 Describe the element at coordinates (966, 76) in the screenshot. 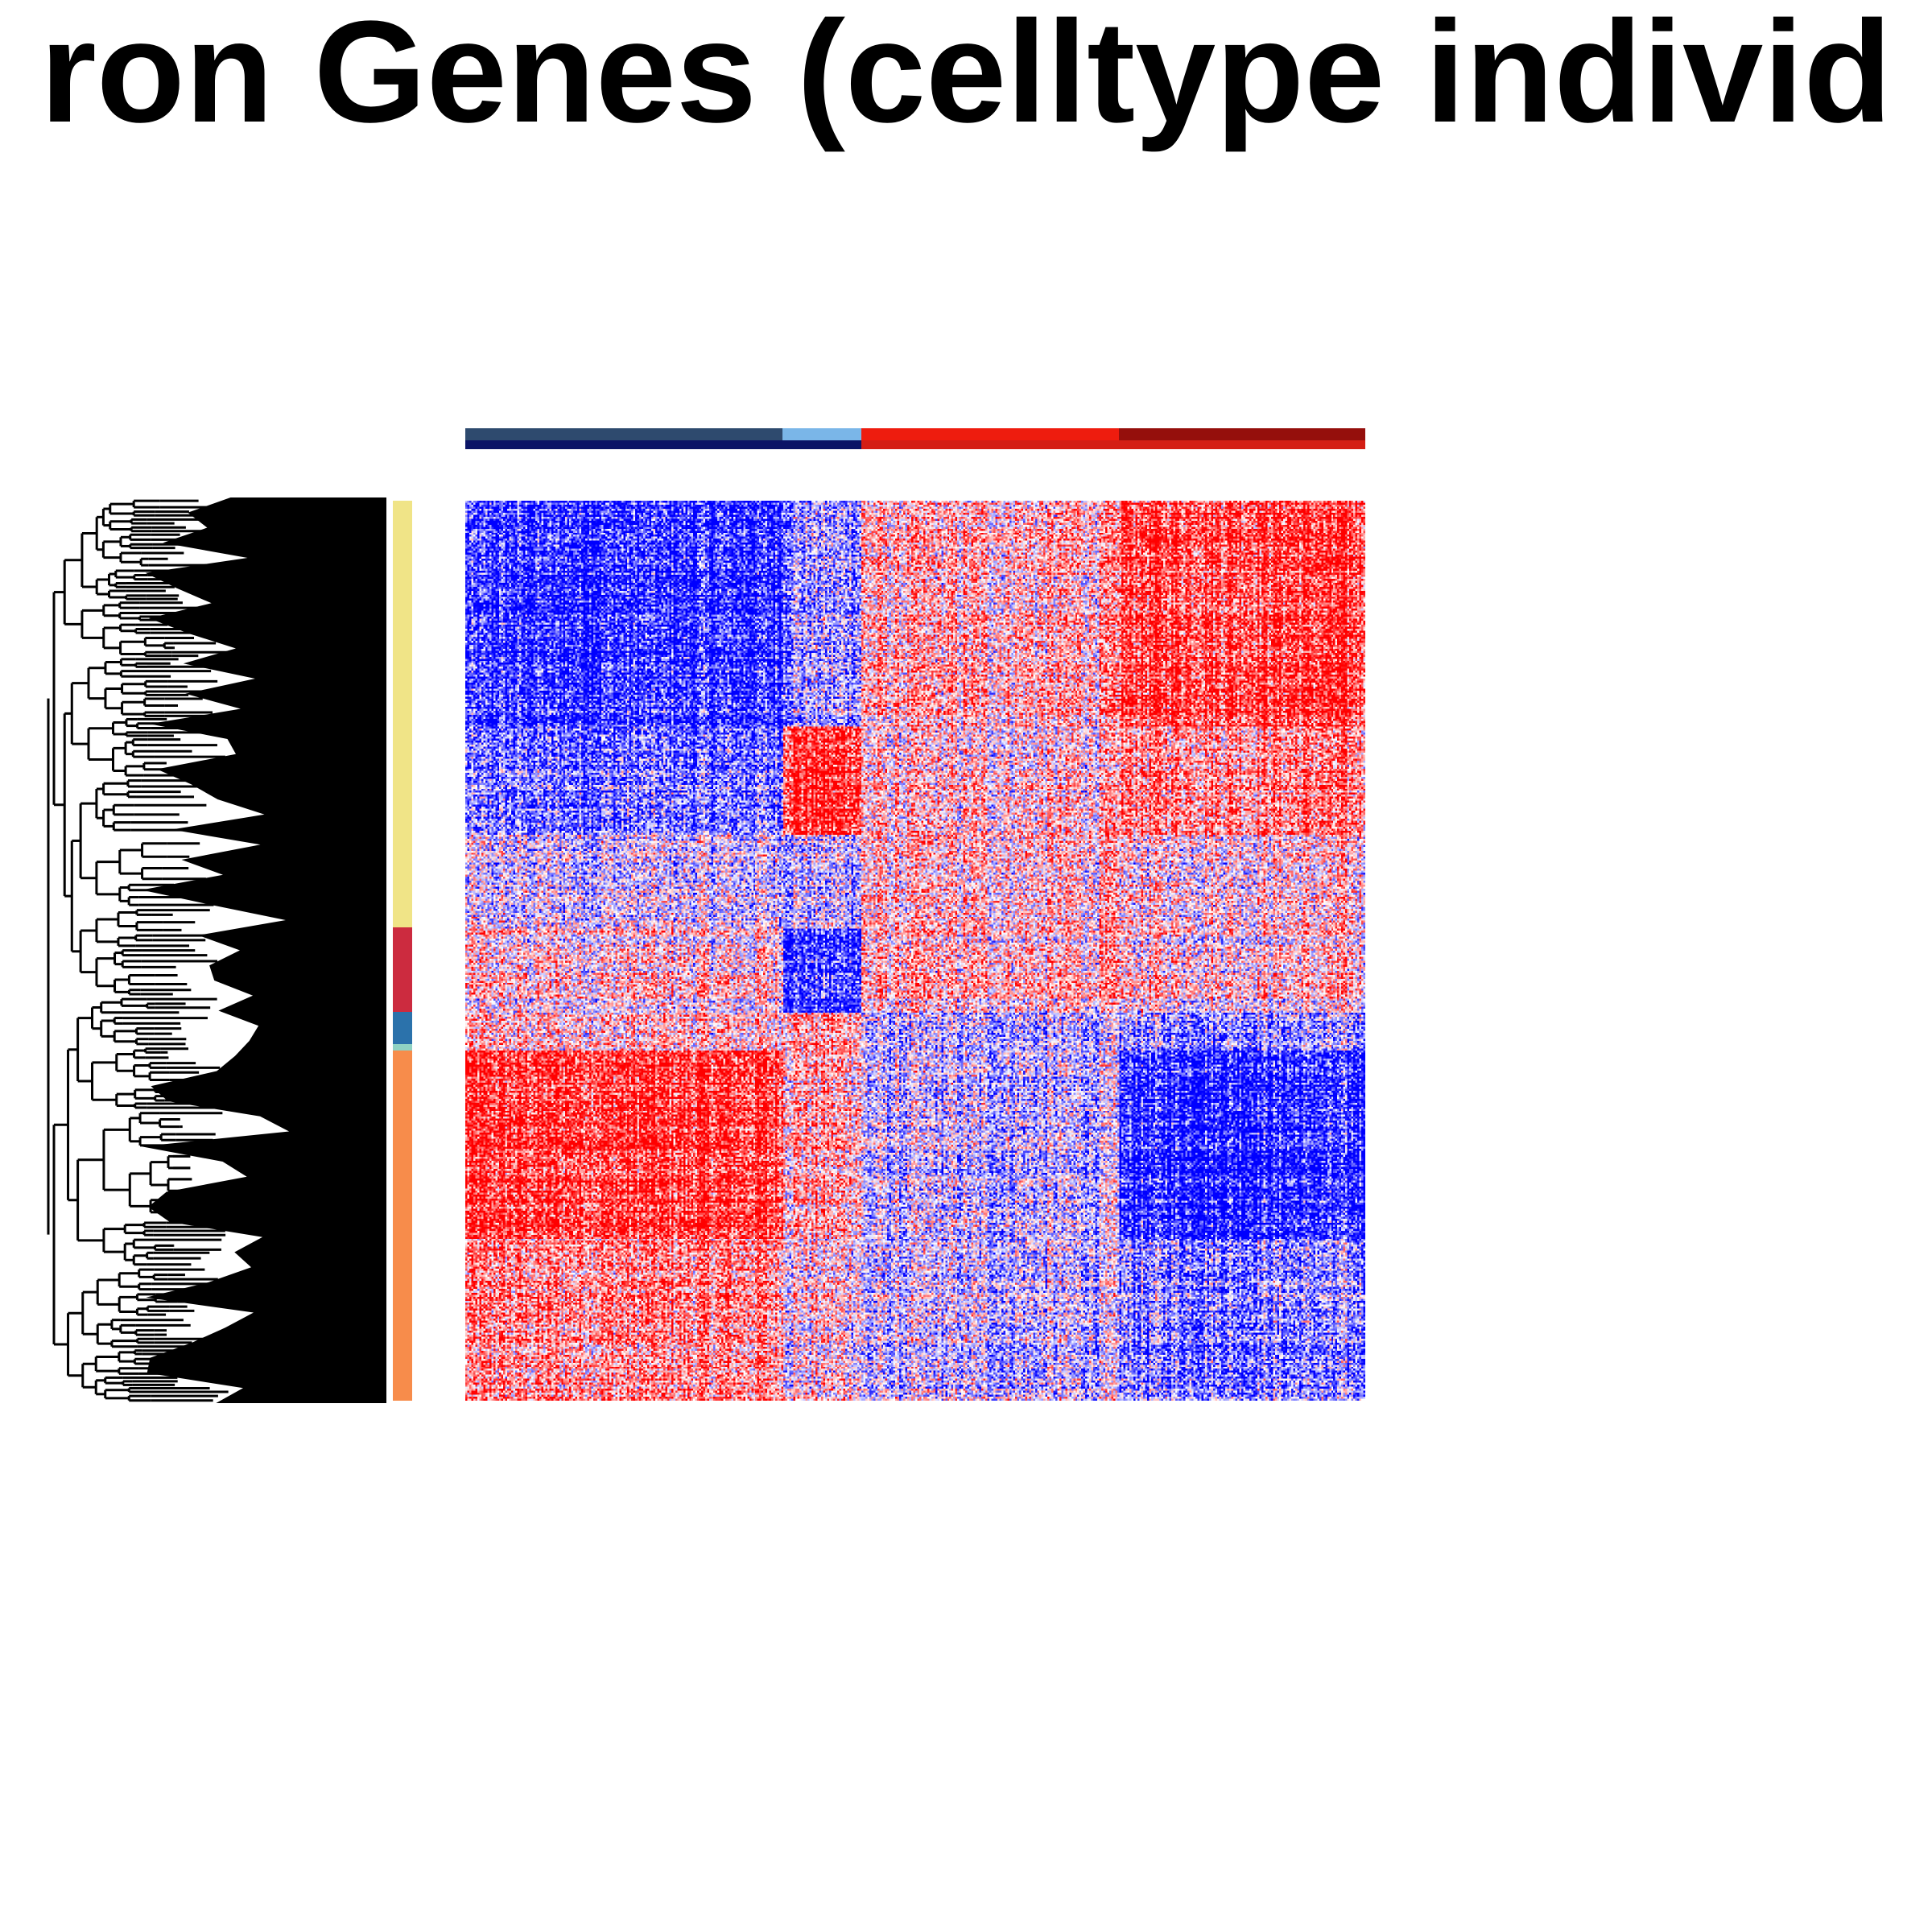

I see `chart-title: ron Genes (celltype individ` at that location.